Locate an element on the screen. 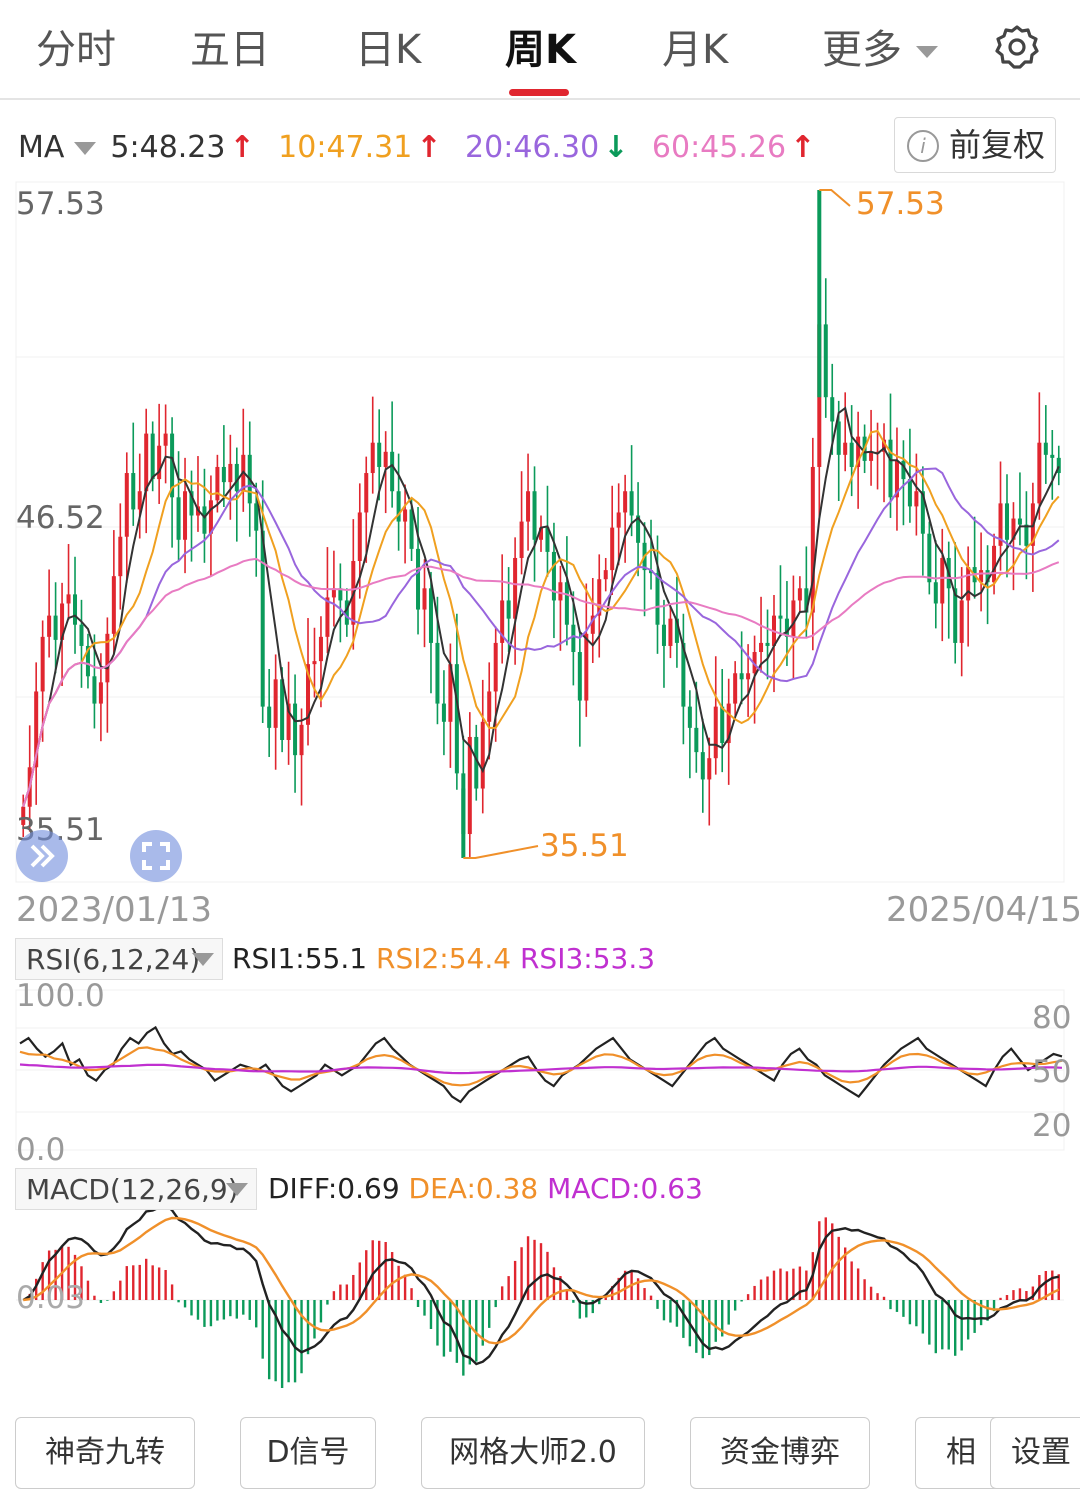  settings-button: 设置 is located at coordinates (1035, 1453).